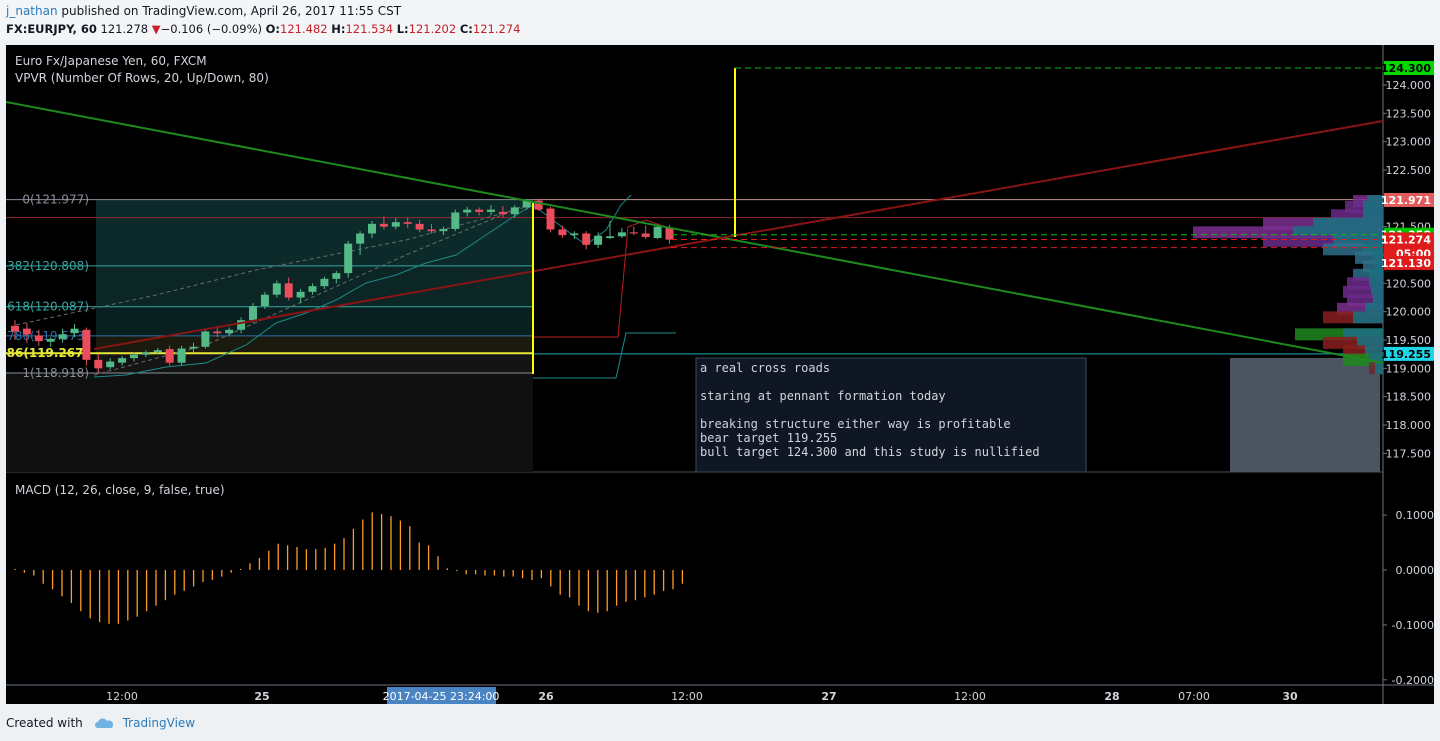  Describe the element at coordinates (441, 696) in the screenshot. I see `crosshair-time-label: 2017-04-25 23:24:00` at that location.